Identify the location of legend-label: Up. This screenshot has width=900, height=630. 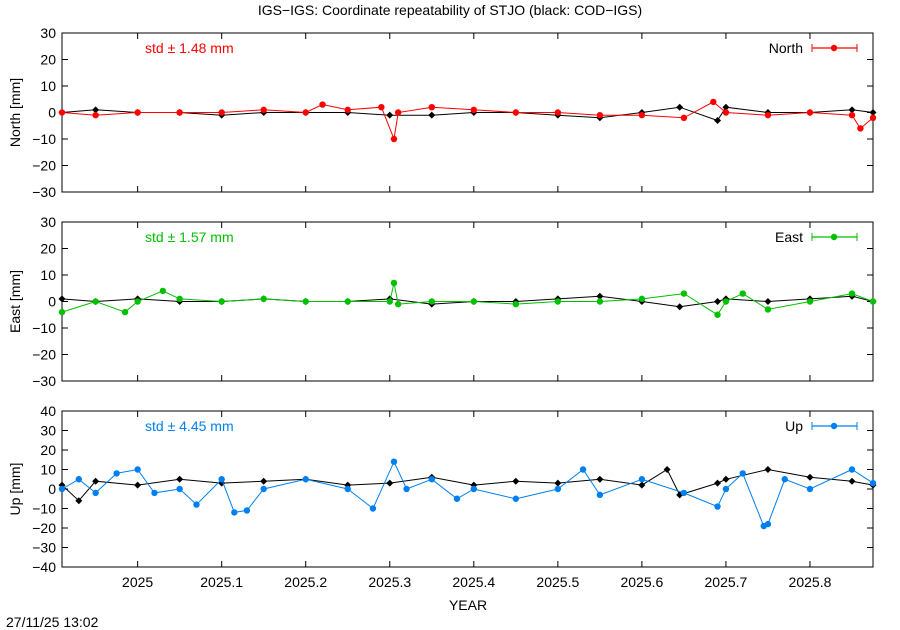
(794, 426).